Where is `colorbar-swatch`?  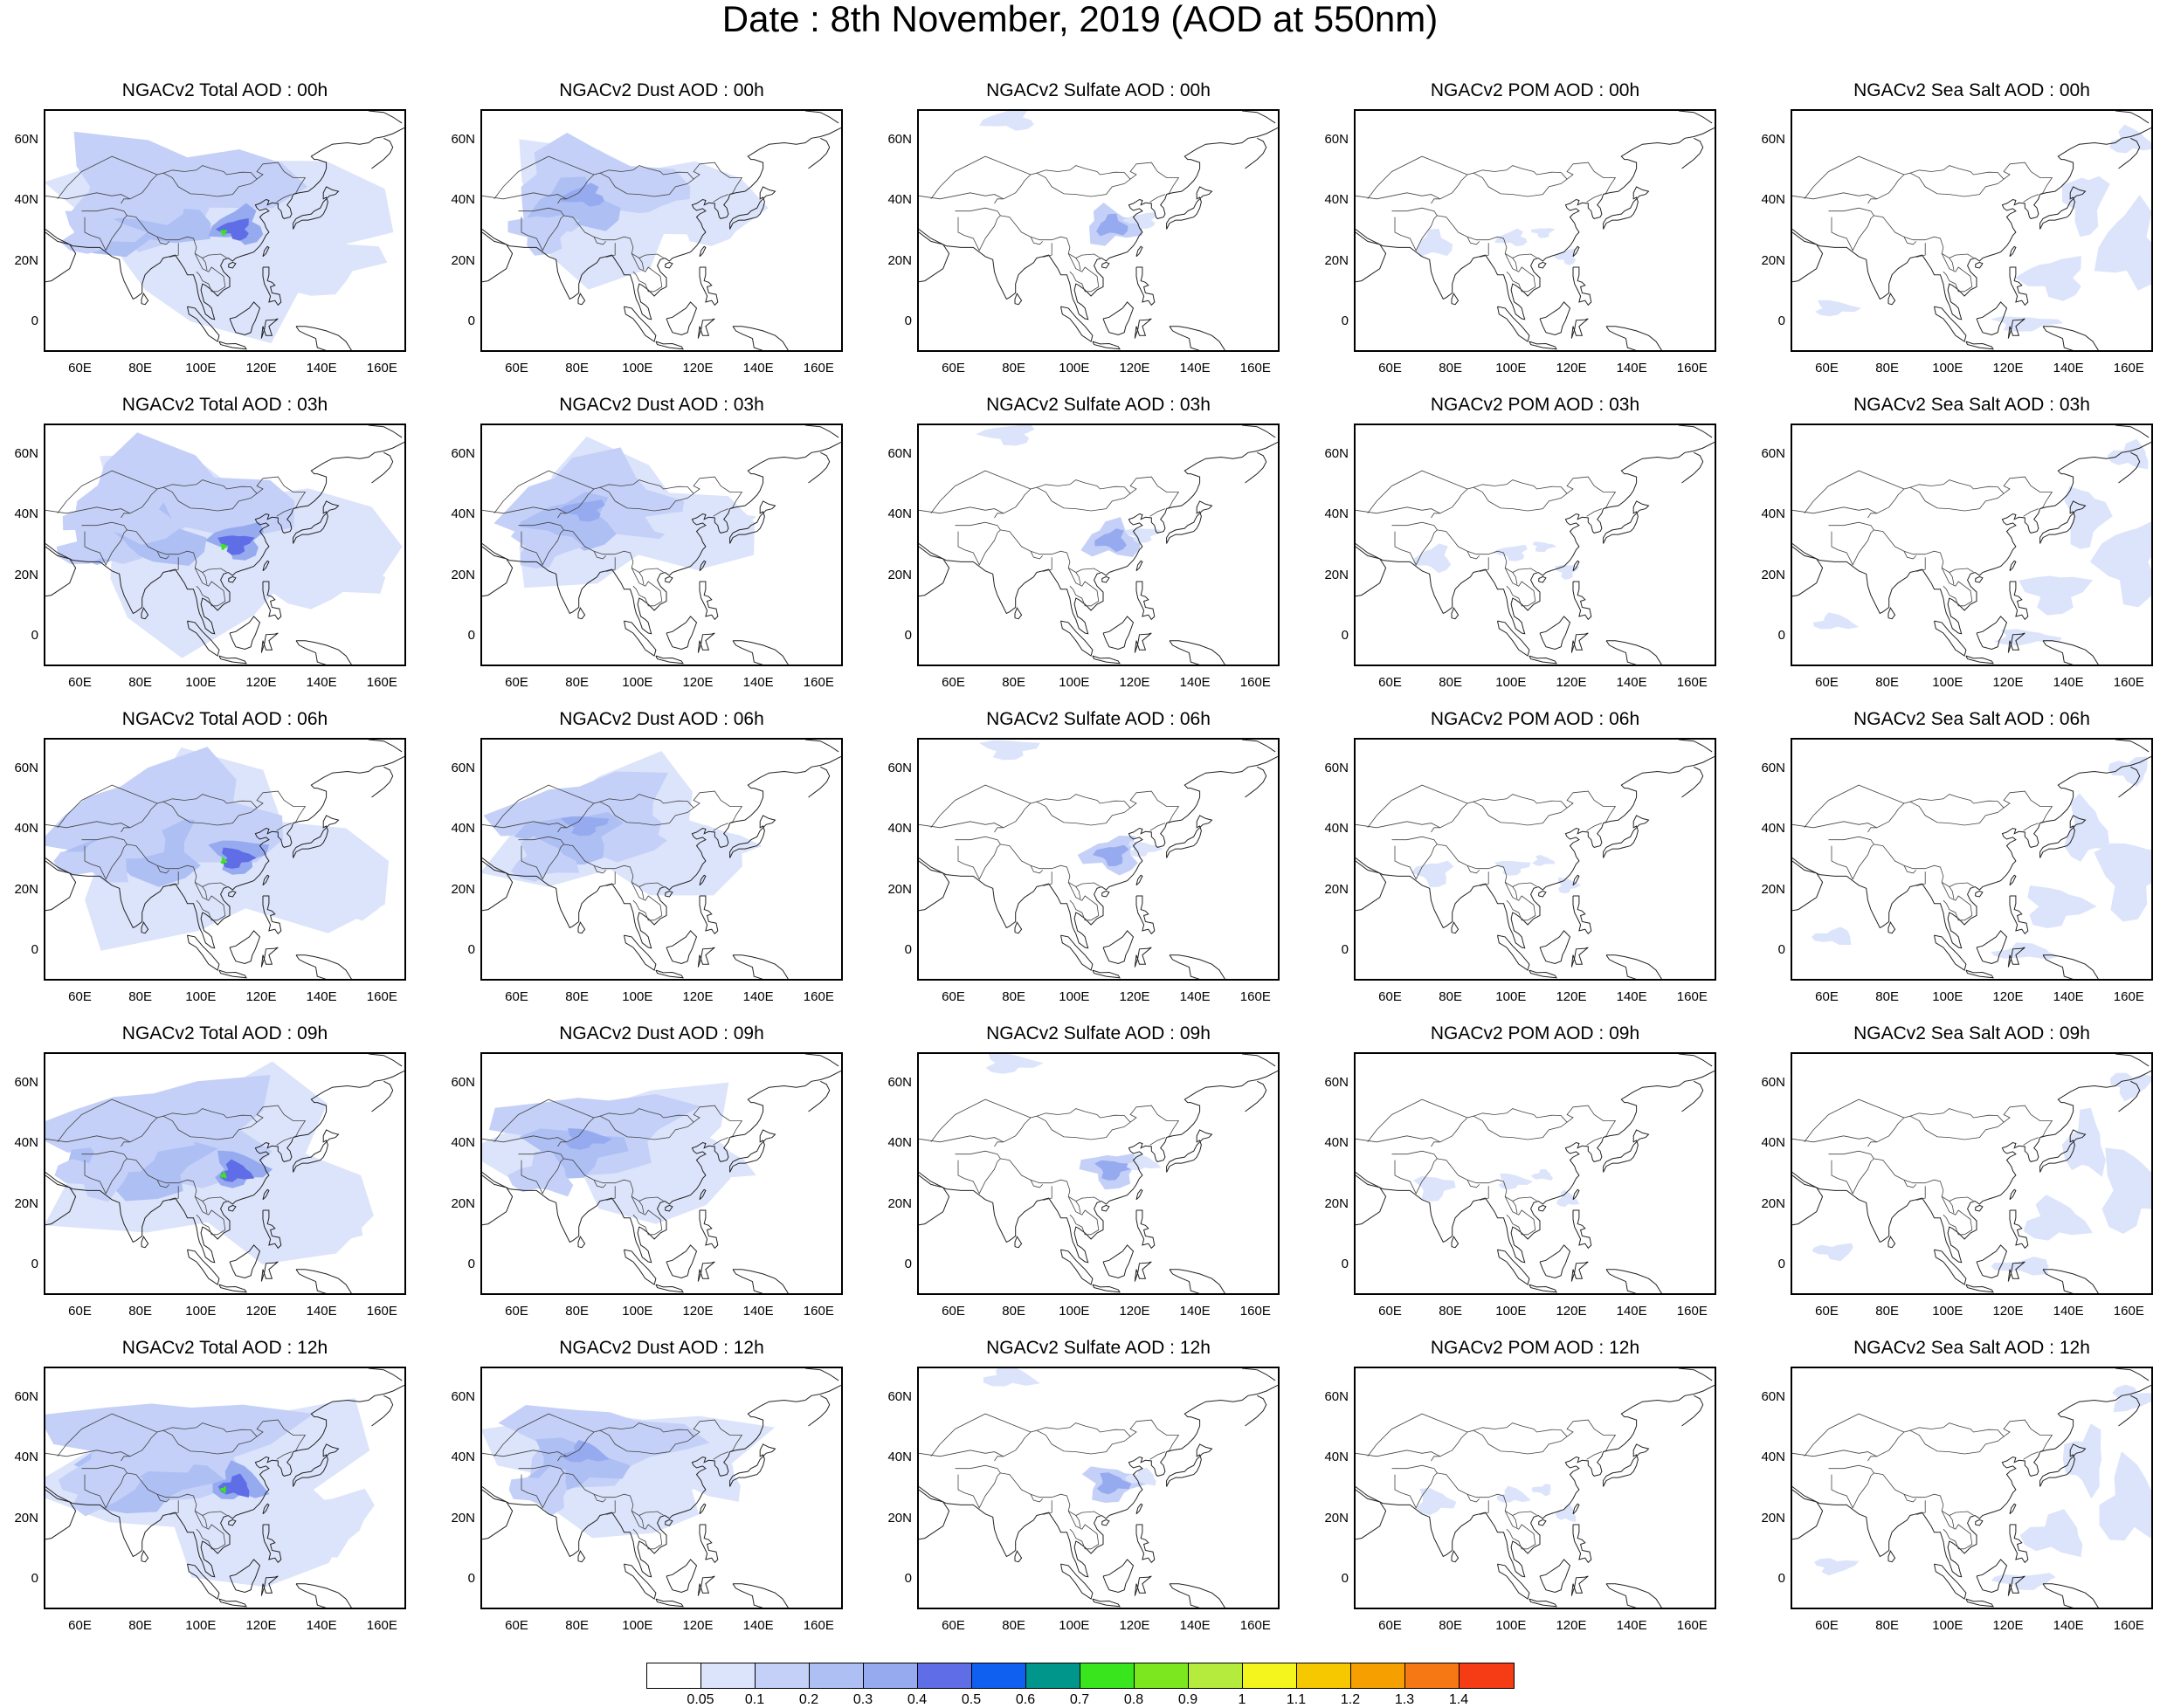 colorbar-swatch is located at coordinates (1216, 1675).